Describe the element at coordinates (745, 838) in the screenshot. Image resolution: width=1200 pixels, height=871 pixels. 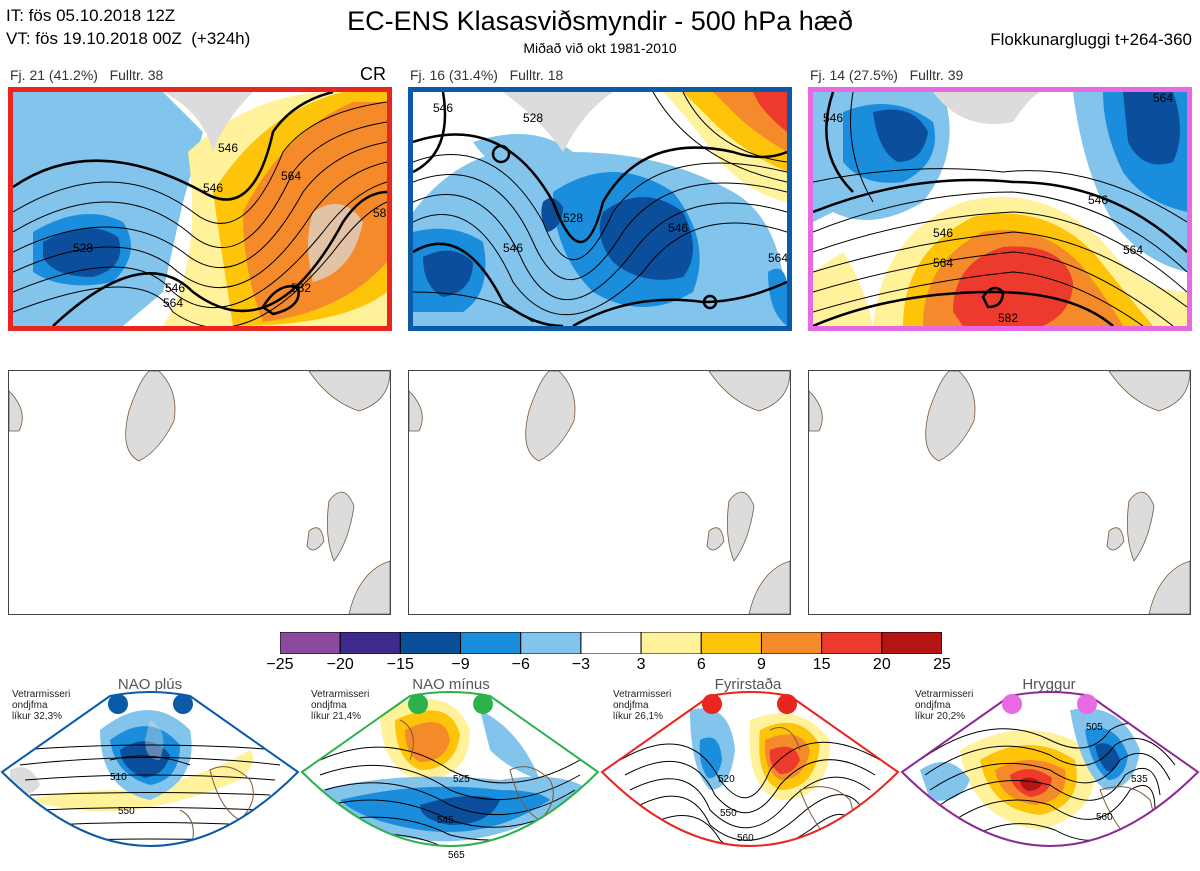
I see `regime-3-contour-label: 560` at that location.